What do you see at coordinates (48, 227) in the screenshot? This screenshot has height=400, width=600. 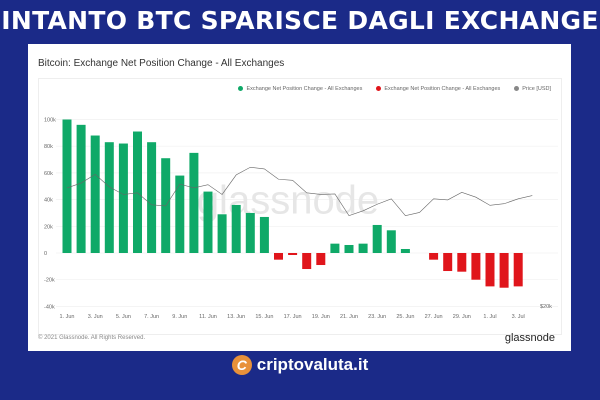 I see `y-tick-label: 20k` at bounding box center [48, 227].